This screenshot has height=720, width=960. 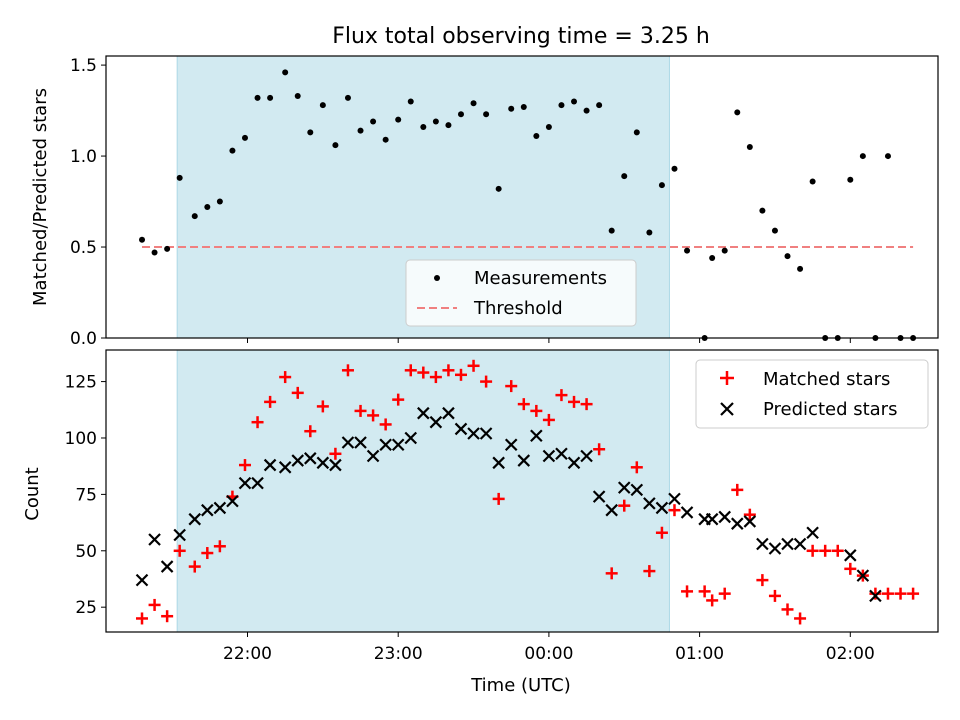 I want to click on y-tick-label: 100, so click(x=81, y=439).